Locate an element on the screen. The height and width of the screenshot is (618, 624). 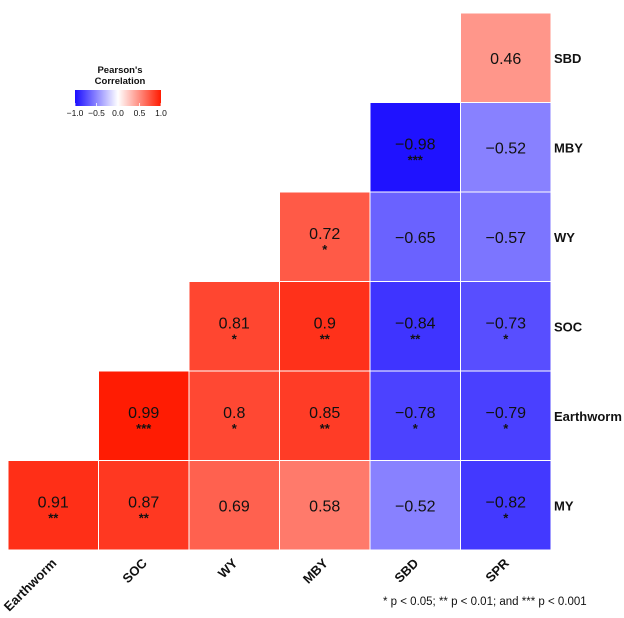
heatmap-cell: 0.91** is located at coordinates (53, 505).